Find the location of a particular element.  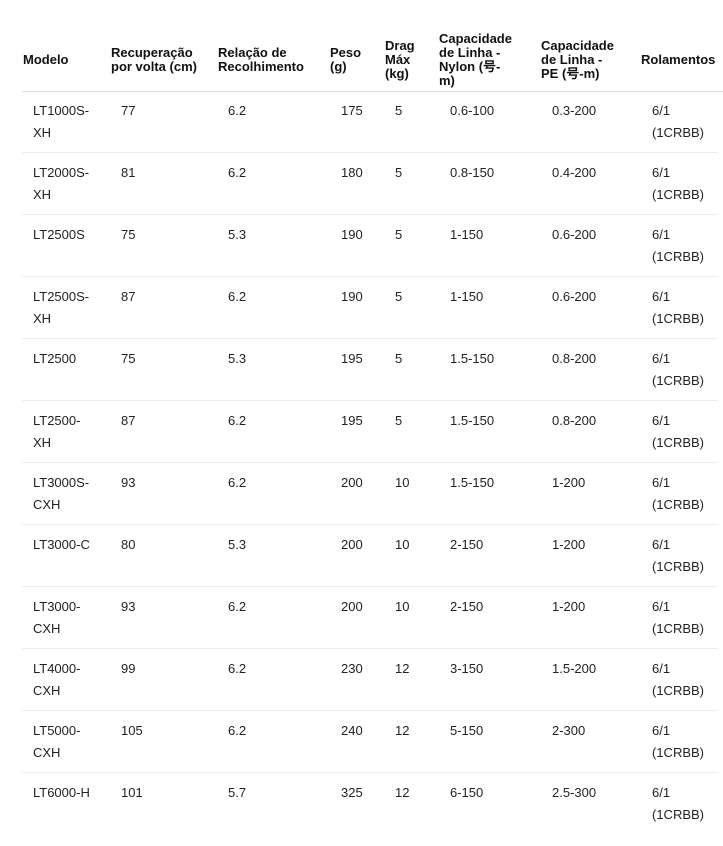

cell-modelo: LT2500S-XH is located at coordinates (61, 307).